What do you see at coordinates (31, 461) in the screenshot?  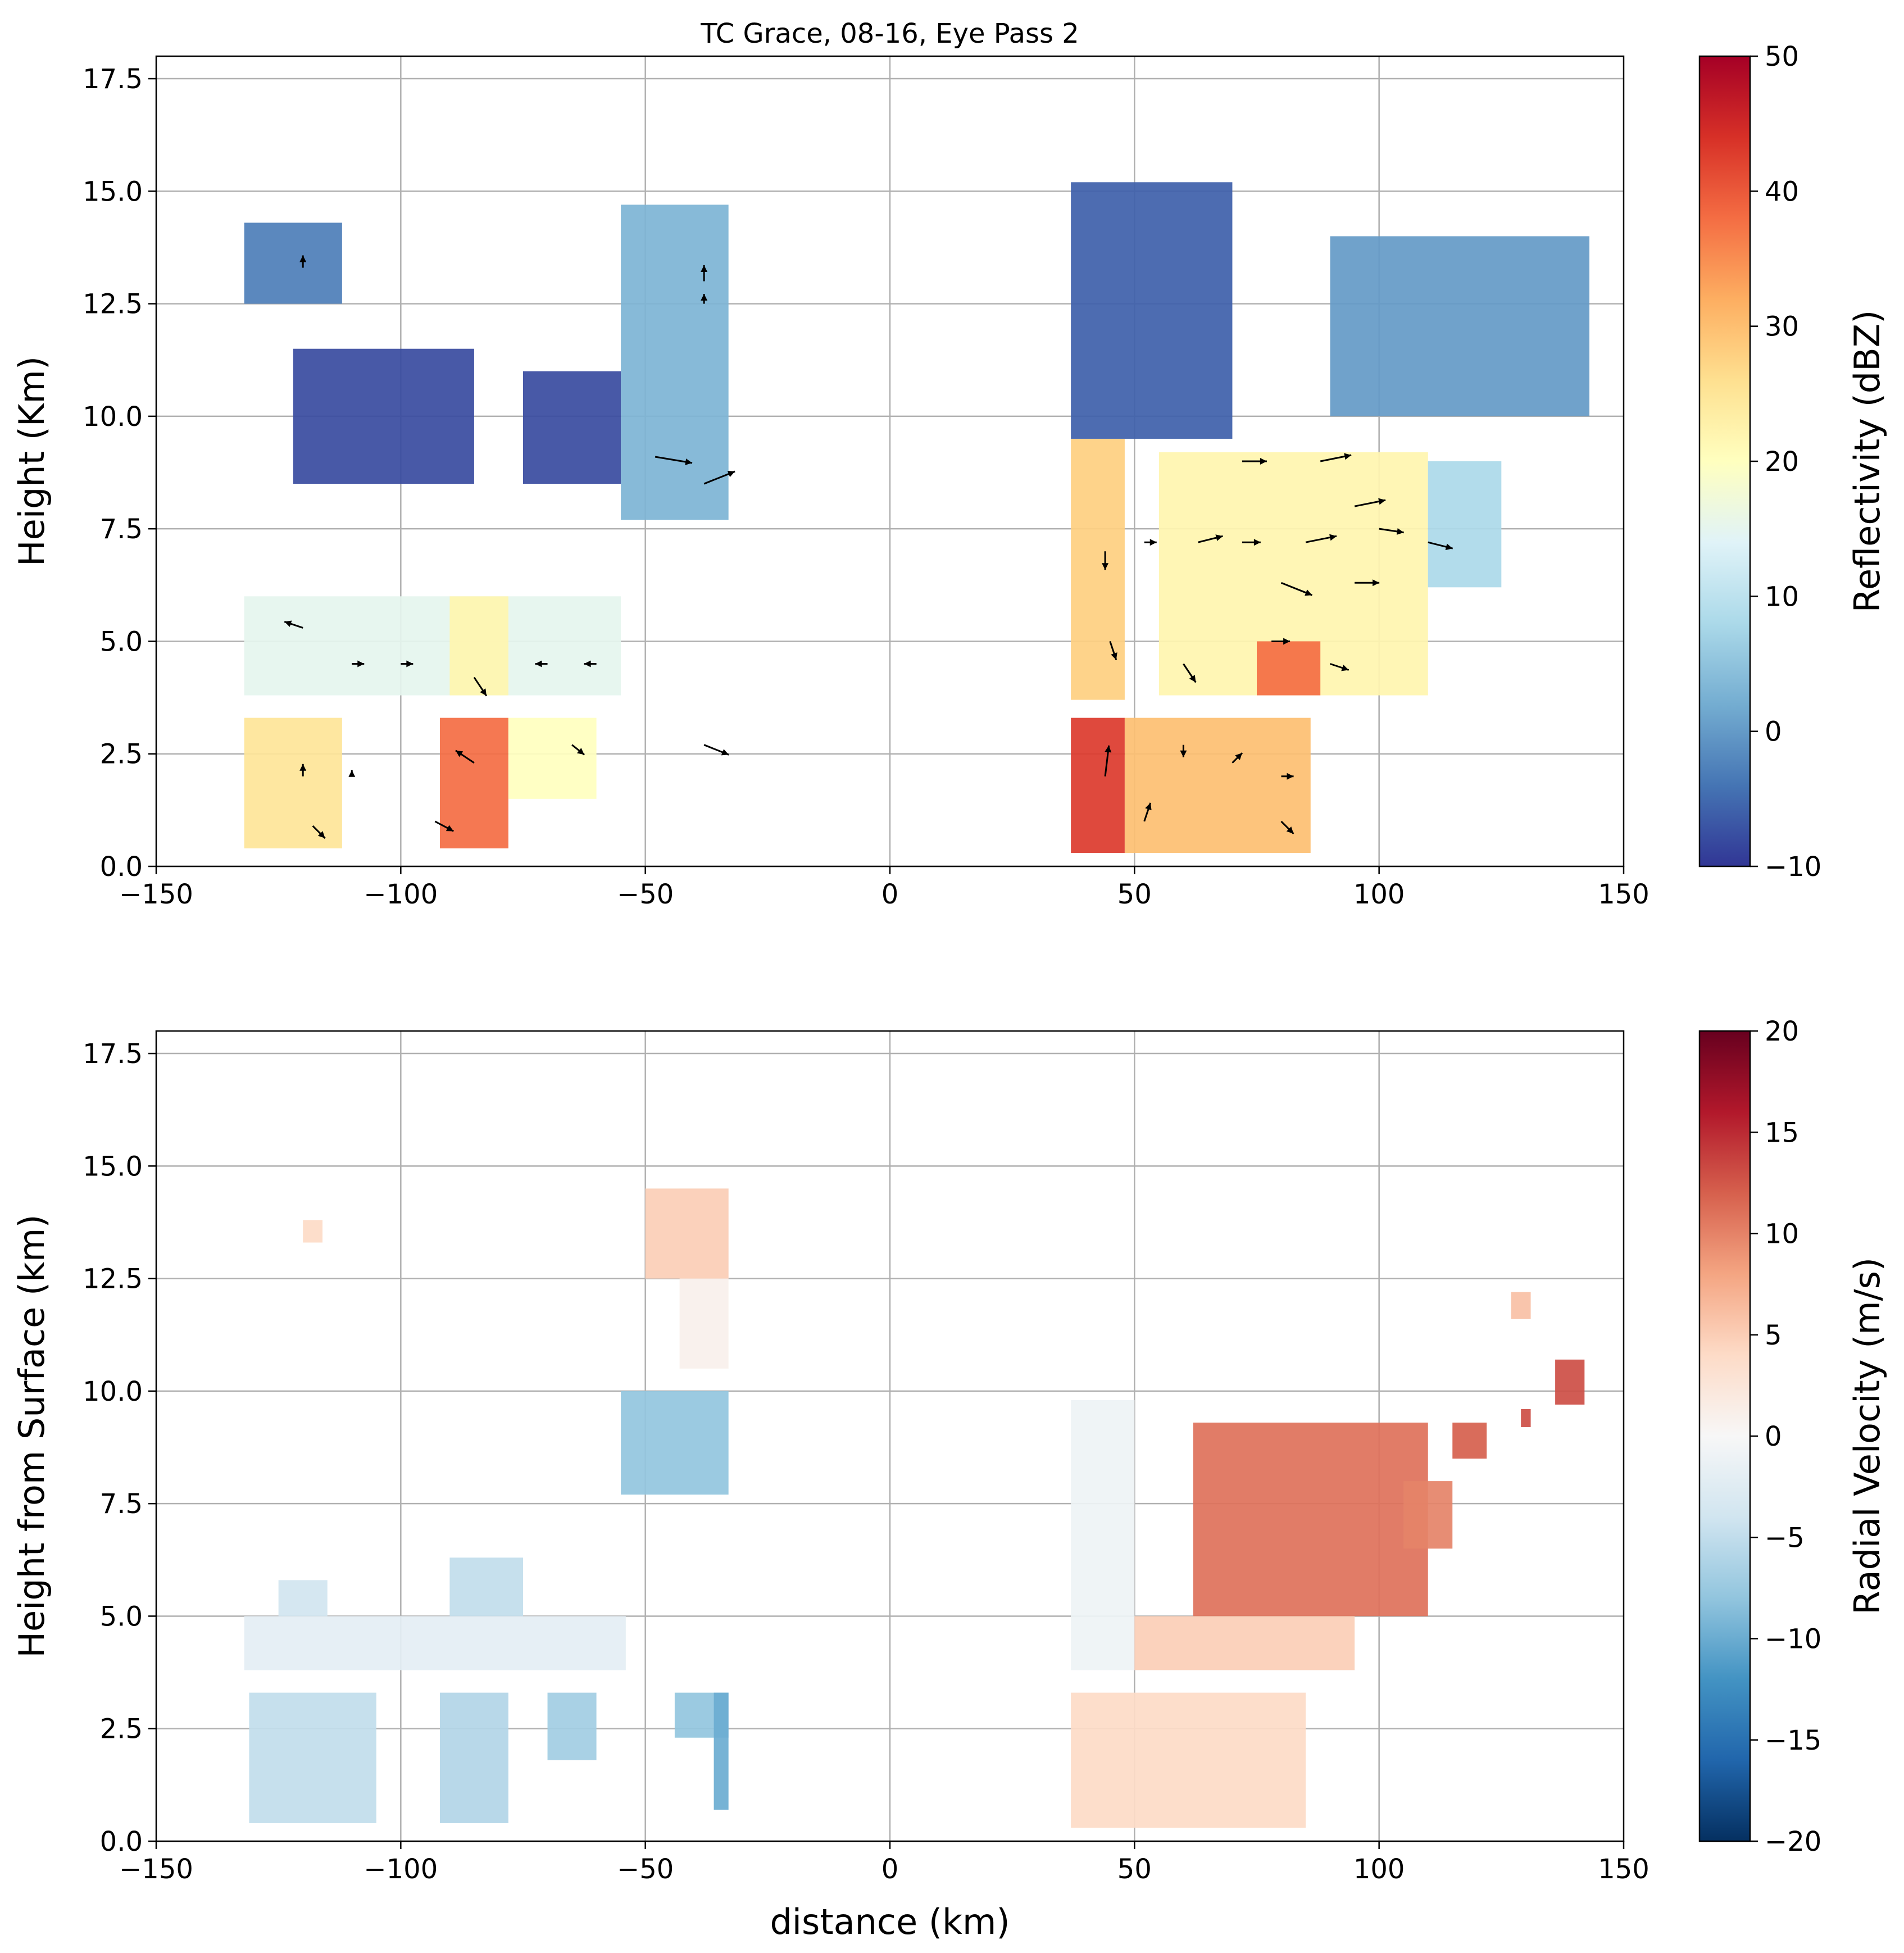 I see `y-axis-label-top: Height (Km)` at bounding box center [31, 461].